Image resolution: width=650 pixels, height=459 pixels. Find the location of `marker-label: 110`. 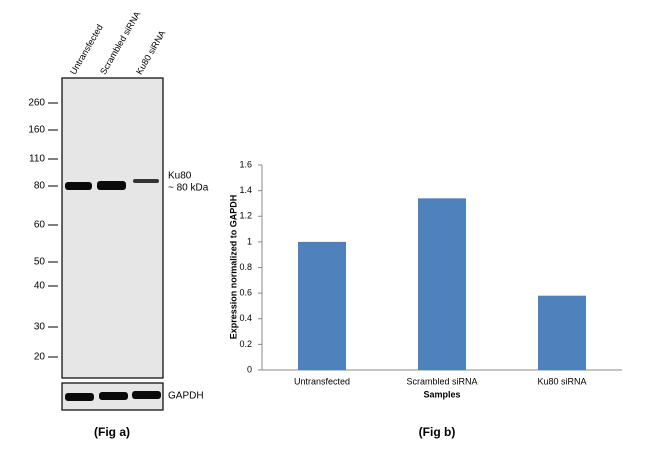

marker-label: 110 is located at coordinates (37, 159).